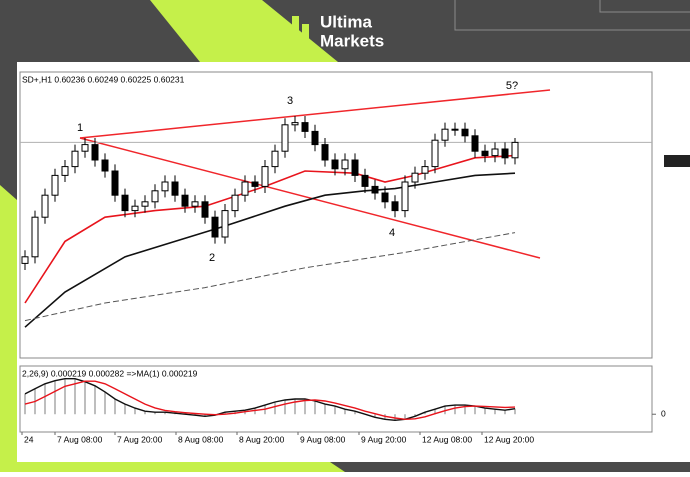 The height and width of the screenshot is (477, 690). I want to click on x-tick-label: 8 Aug 08:00, so click(201, 439).